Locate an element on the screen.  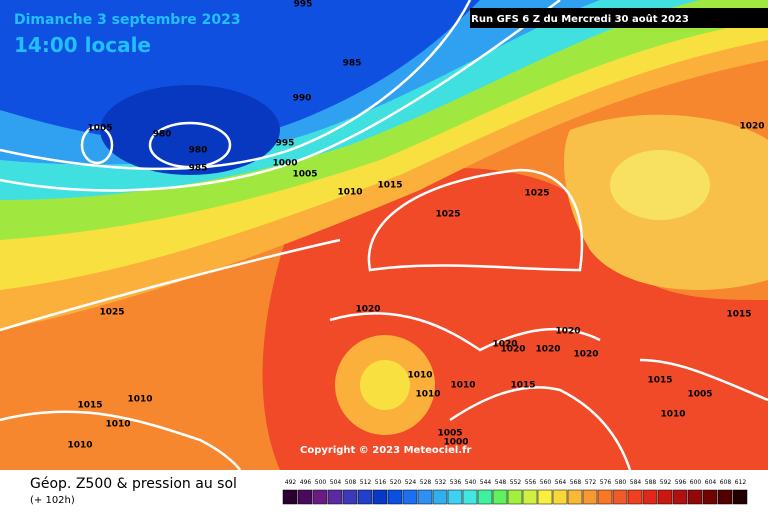
field-iberia-core is located at coordinates (385, 385).